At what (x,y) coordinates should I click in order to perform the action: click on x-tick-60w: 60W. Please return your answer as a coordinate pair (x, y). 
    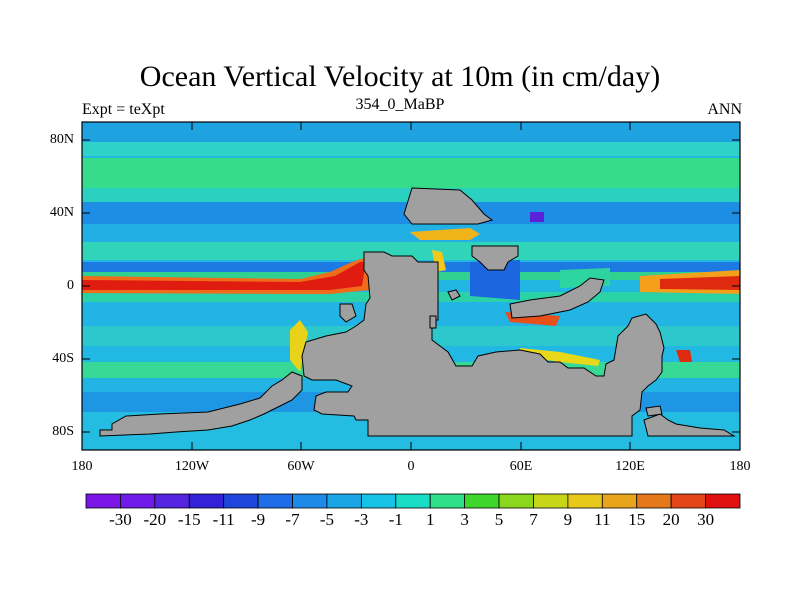
    Looking at the image, I should click on (301, 466).